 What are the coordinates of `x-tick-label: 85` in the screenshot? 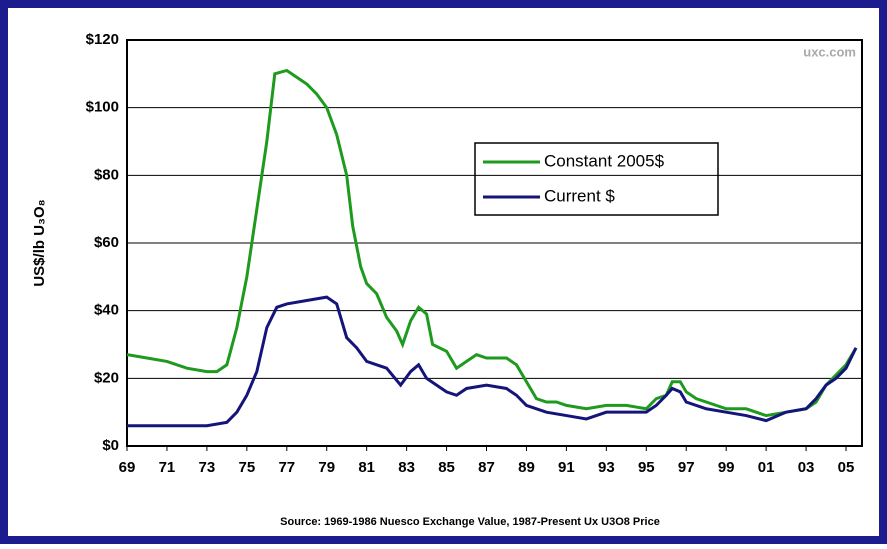 It's located at (446, 467).